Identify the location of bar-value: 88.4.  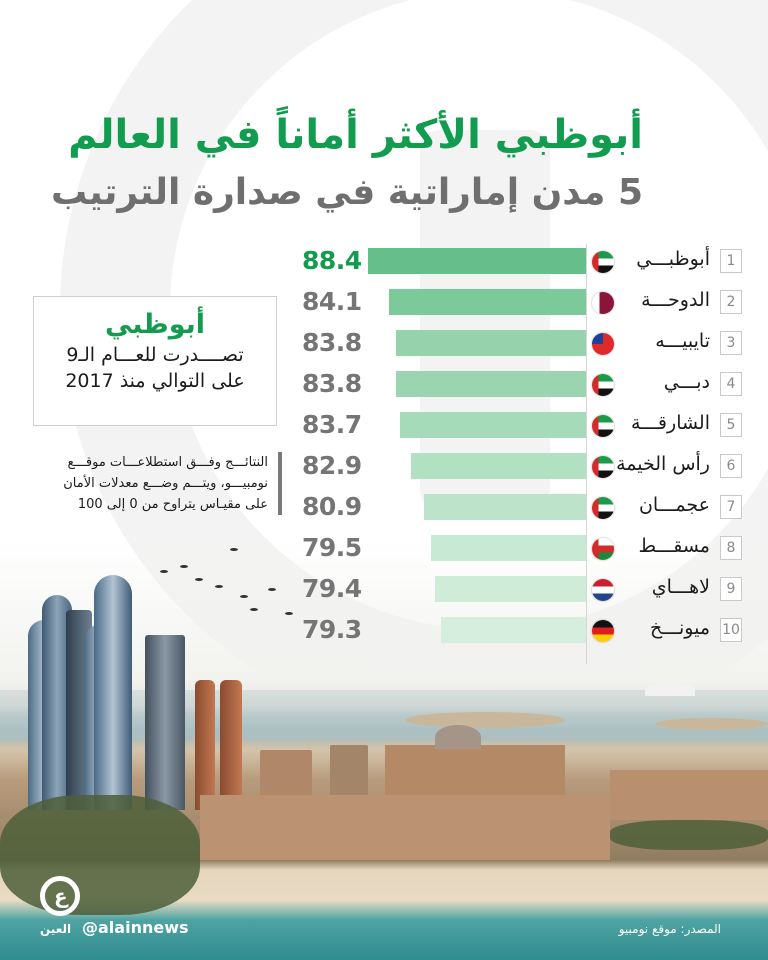
(332, 260).